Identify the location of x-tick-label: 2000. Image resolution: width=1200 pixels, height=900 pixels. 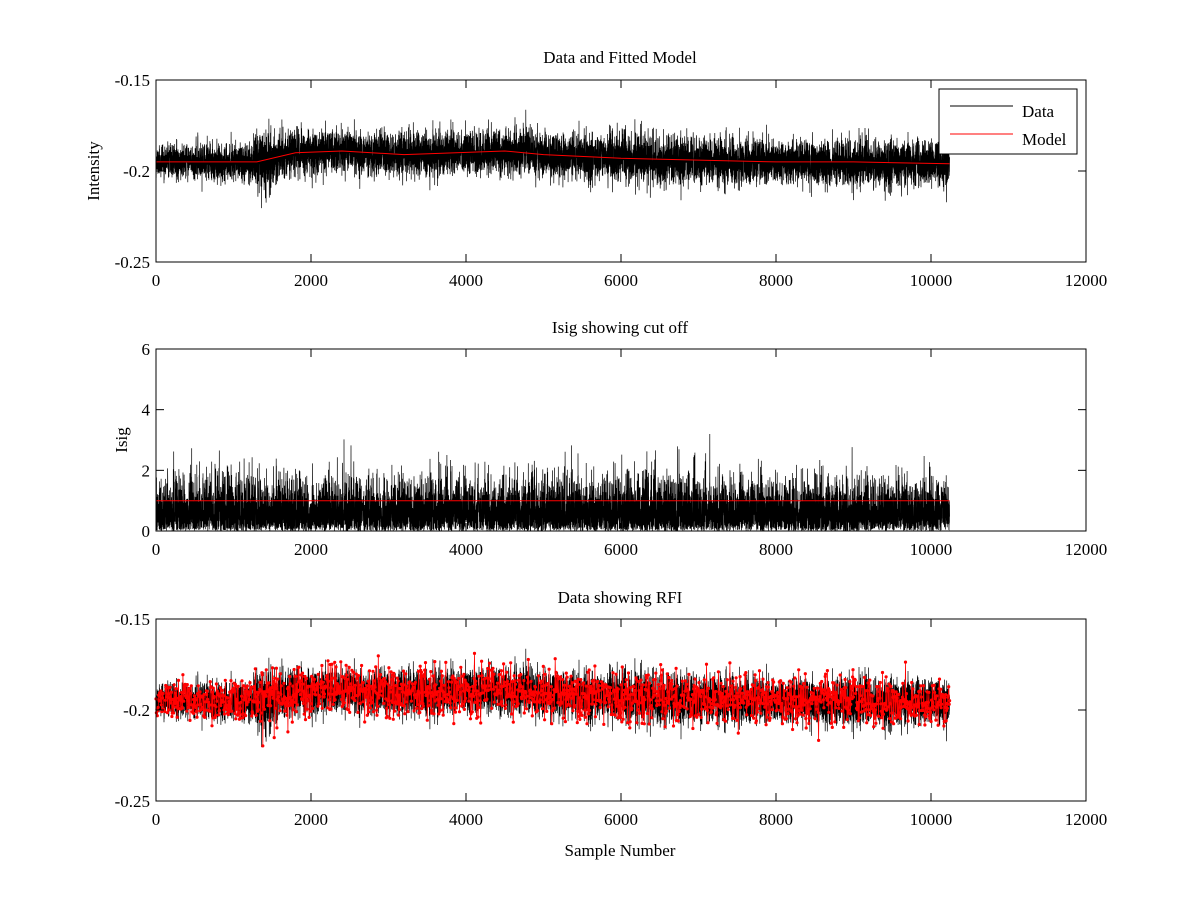
(311, 280).